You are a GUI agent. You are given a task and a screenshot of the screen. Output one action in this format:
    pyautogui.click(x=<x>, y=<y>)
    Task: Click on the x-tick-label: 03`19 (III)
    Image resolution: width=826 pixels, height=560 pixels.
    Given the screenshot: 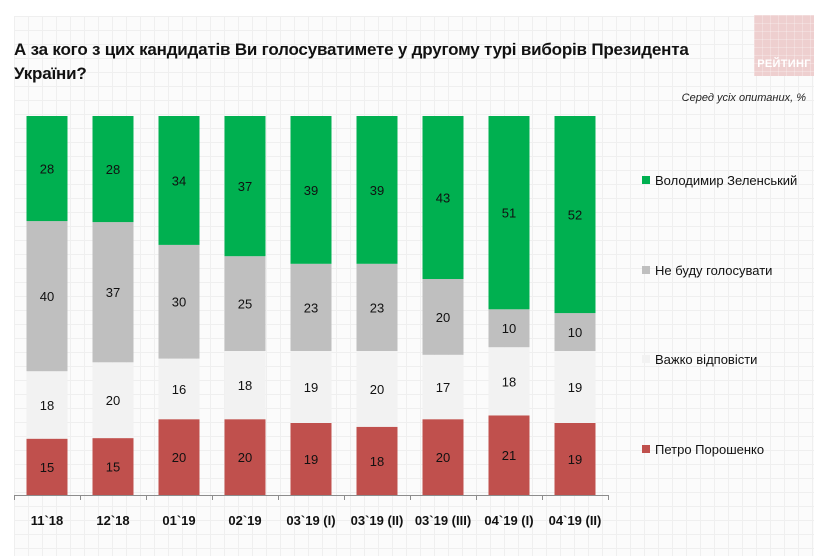 What is the action you would take?
    pyautogui.click(x=443, y=520)
    